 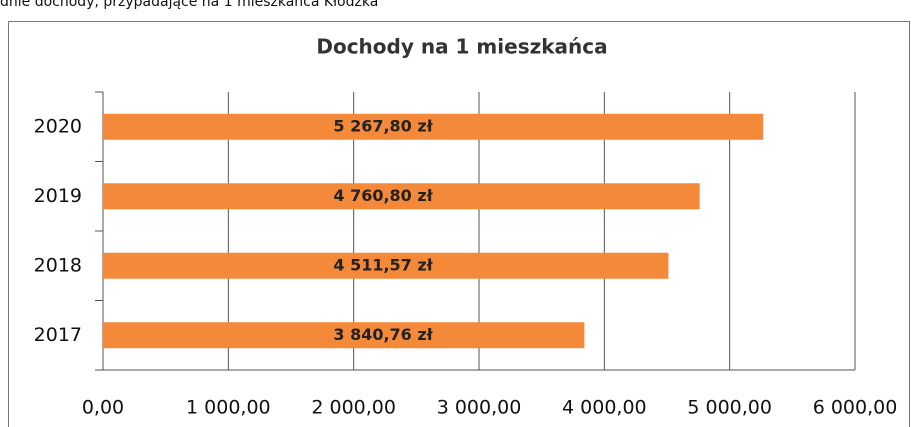 What do you see at coordinates (58, 196) in the screenshot?
I see `y-tick-label: 2019` at bounding box center [58, 196].